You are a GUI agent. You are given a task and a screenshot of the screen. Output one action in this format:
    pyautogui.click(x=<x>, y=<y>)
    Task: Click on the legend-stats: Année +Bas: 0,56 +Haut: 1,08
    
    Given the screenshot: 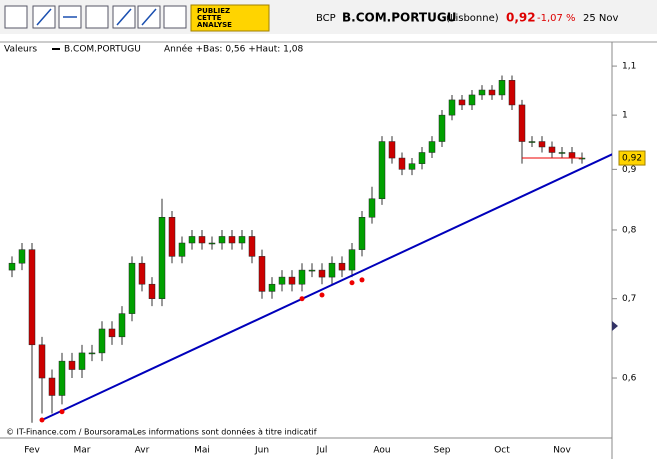 What is the action you would take?
    pyautogui.click(x=233, y=49)
    